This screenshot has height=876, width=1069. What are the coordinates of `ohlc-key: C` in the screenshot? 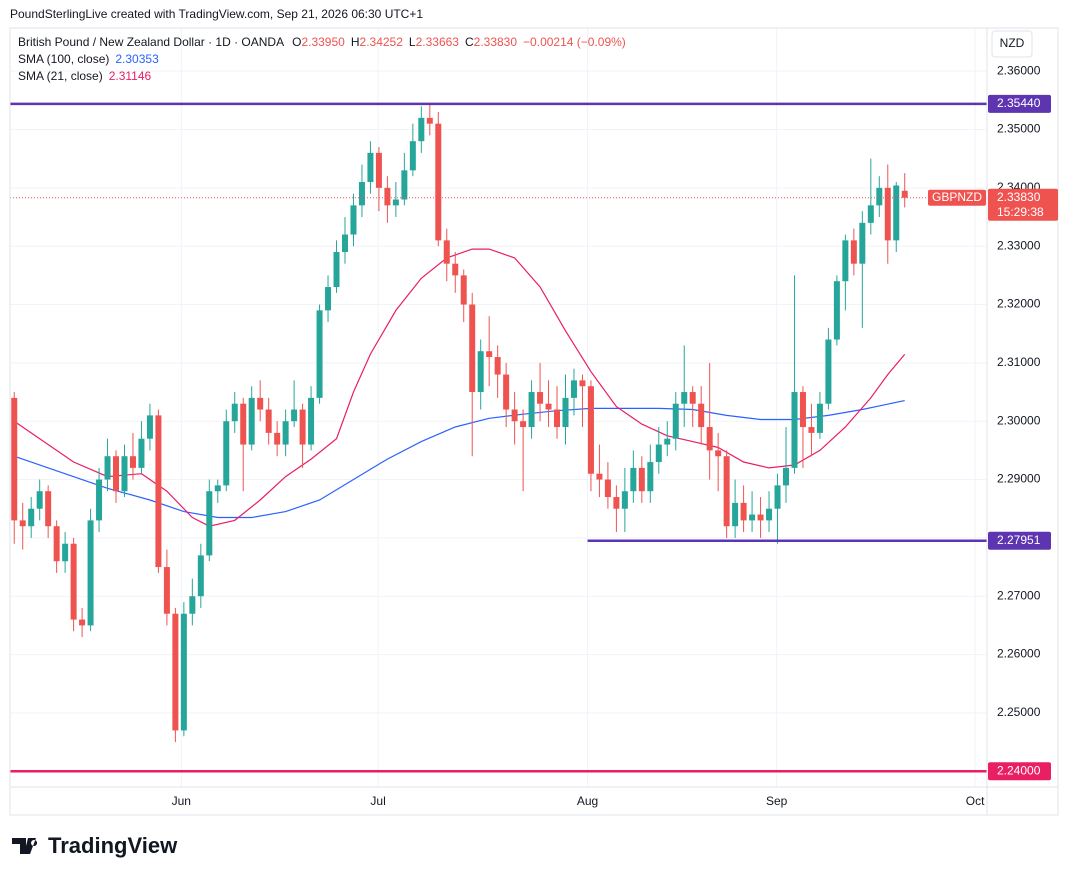 It's located at (469, 42).